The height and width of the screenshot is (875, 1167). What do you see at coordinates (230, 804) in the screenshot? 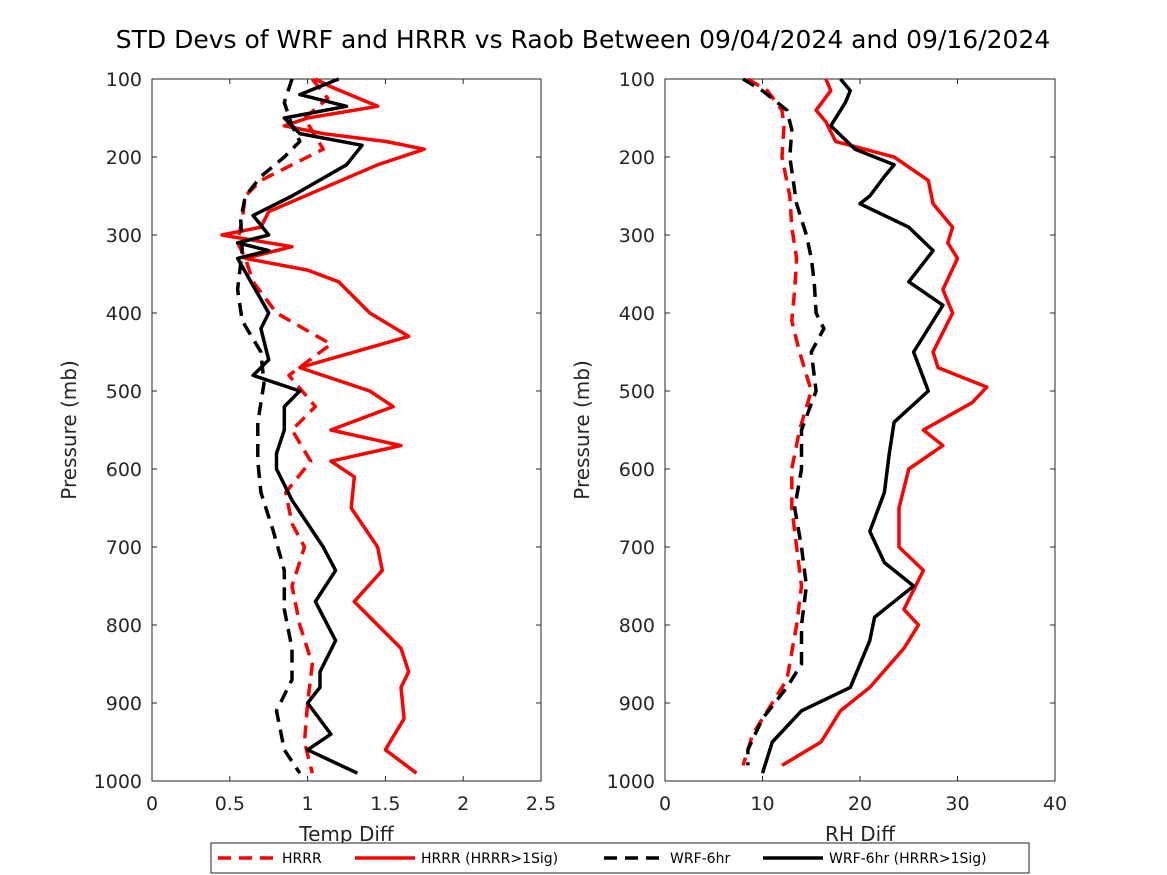
I see `x-tick-label: 0.5` at bounding box center [230, 804].